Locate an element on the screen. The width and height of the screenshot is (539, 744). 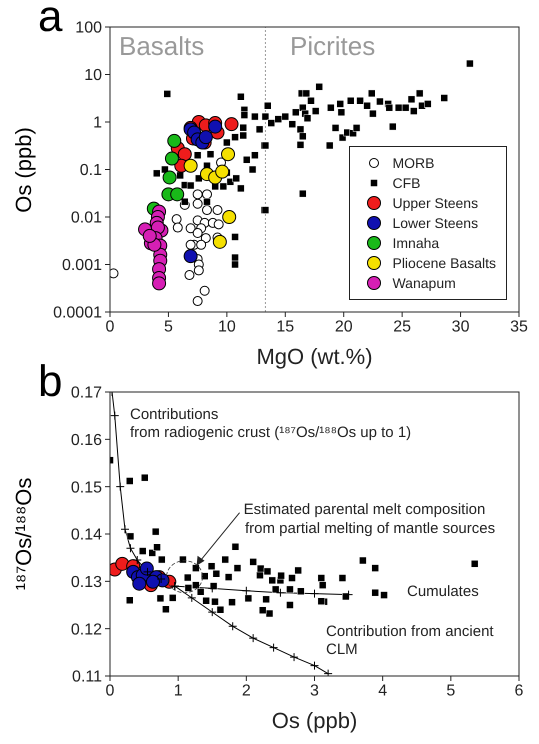
annotation: from radiogenic crust (¹⁸⁷Os/¹⁸⁸Os up to 1) is located at coordinates (271, 433).